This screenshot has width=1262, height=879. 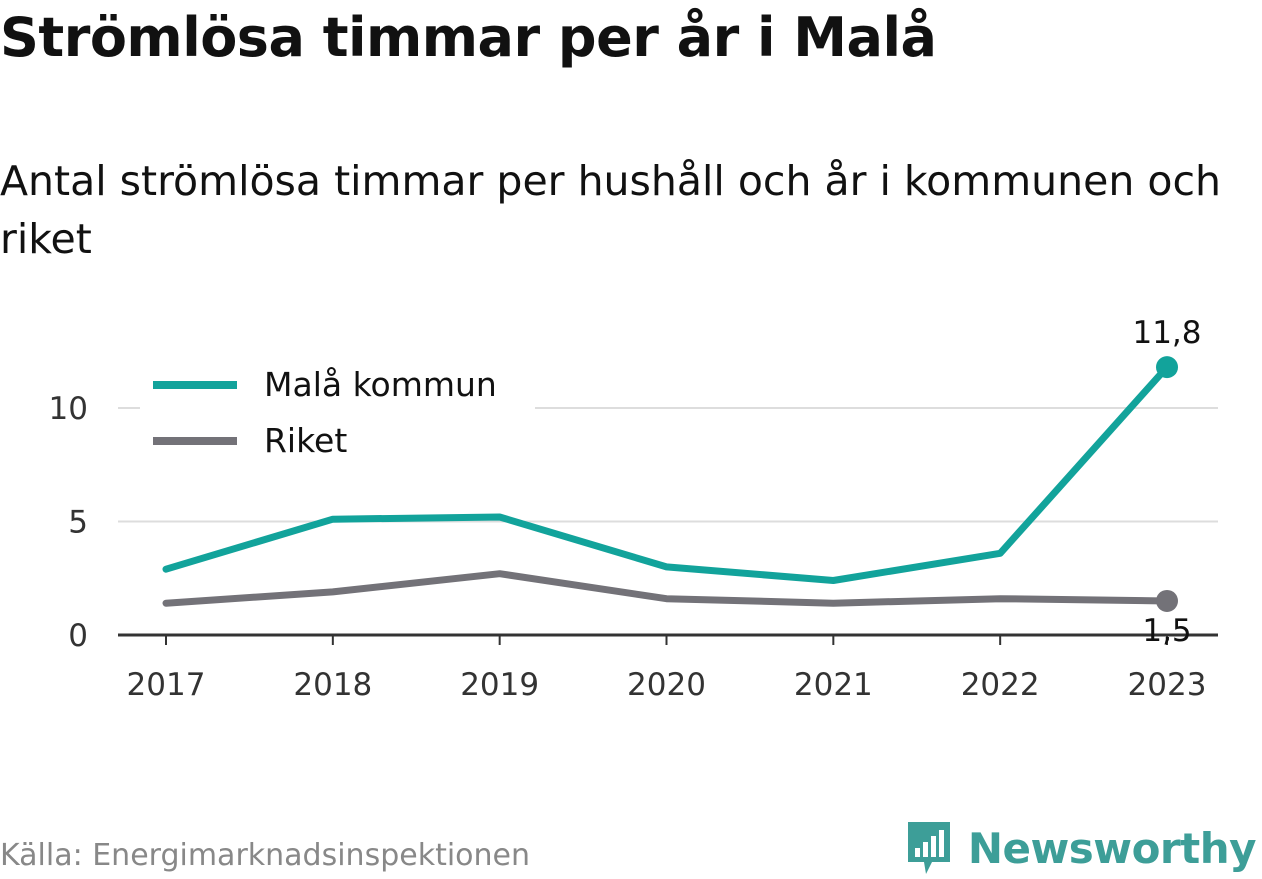 What do you see at coordinates (68, 409) in the screenshot?
I see `y-tick-label: 10` at bounding box center [68, 409].